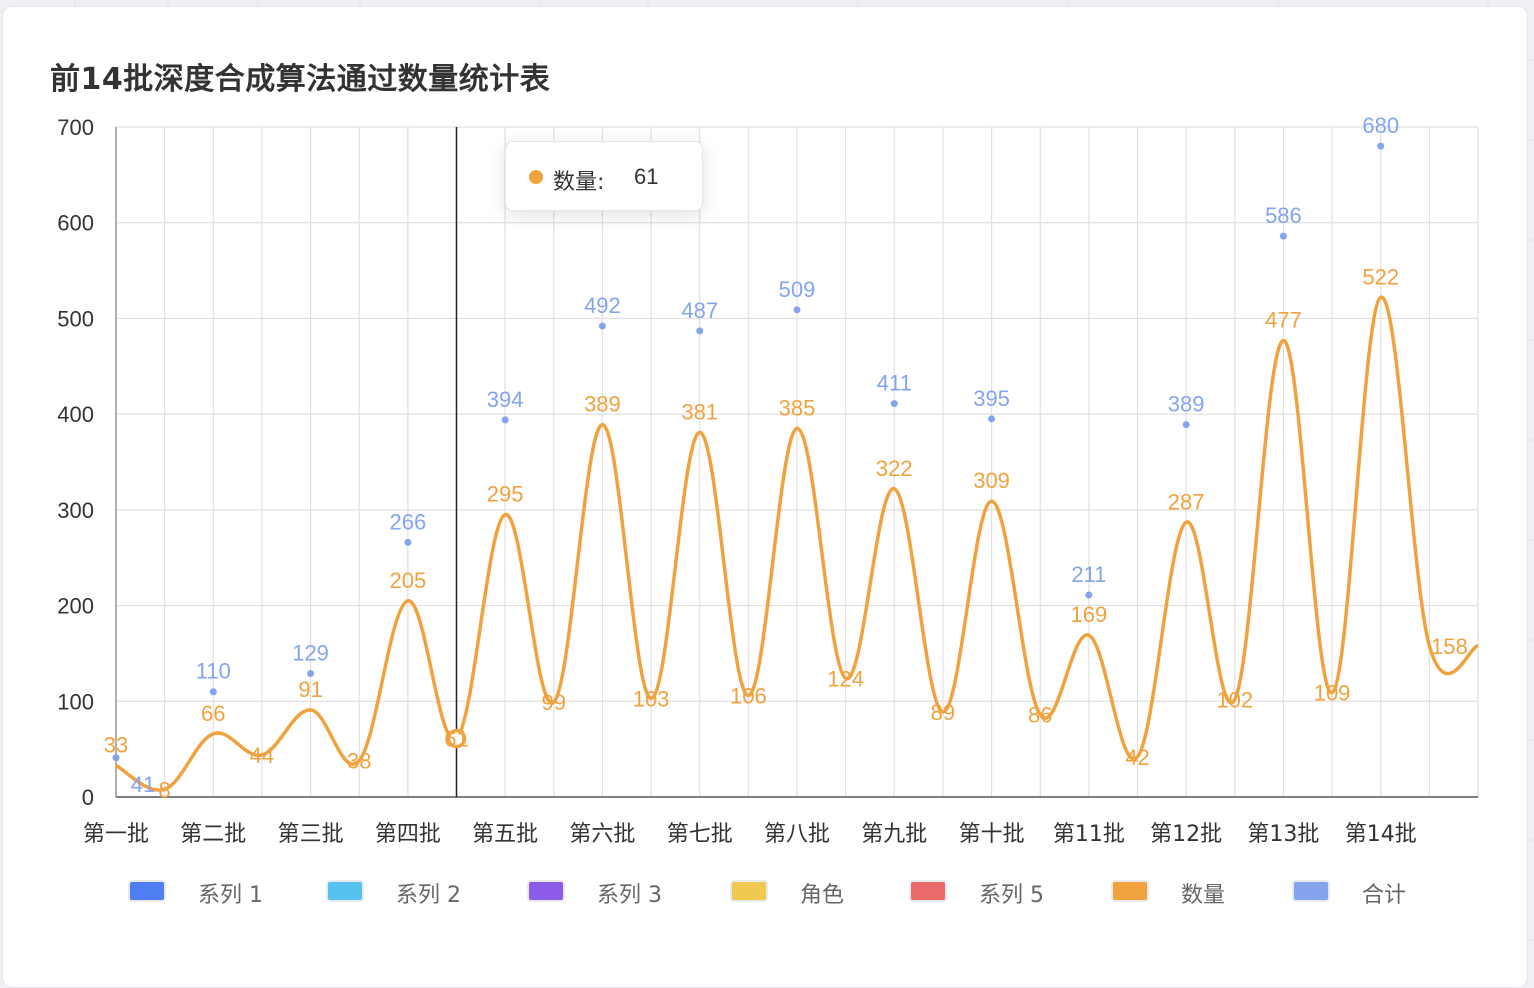 This screenshot has width=1534, height=988. I want to click on data-label-合计: 211, so click(1088, 574).